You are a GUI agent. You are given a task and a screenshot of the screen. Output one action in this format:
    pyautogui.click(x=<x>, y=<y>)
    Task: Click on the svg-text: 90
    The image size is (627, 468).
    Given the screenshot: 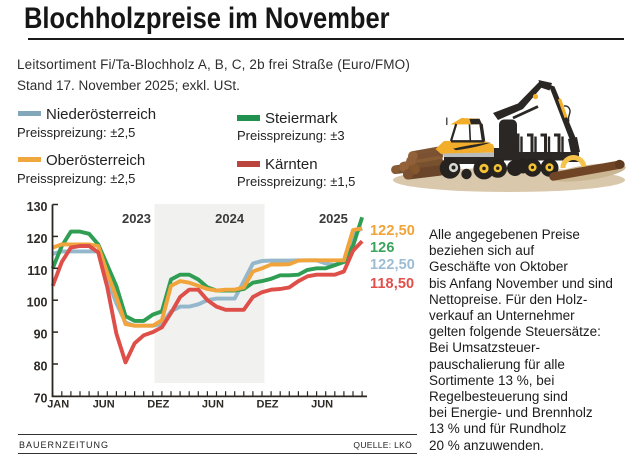 What is the action you would take?
    pyautogui.click(x=41, y=335)
    